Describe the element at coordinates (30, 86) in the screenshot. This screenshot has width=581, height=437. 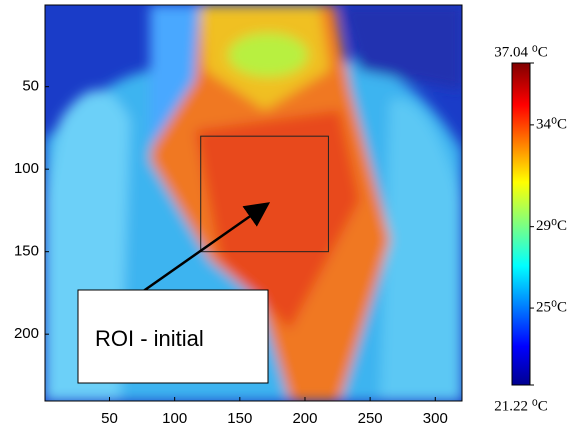
I see `y-tick-label: 50` at that location.